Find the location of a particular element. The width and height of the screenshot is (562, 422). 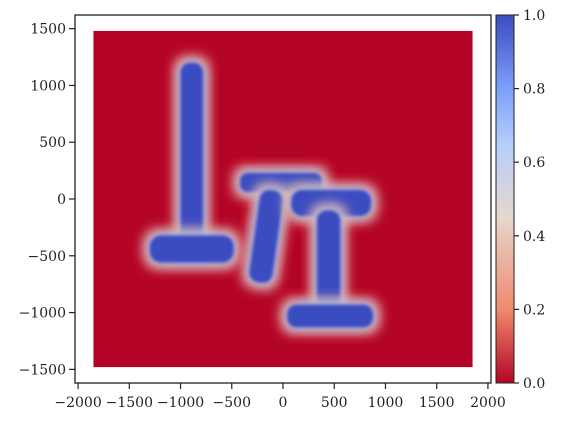

colorbar-tick-label: 1.0 is located at coordinates (534, 16).